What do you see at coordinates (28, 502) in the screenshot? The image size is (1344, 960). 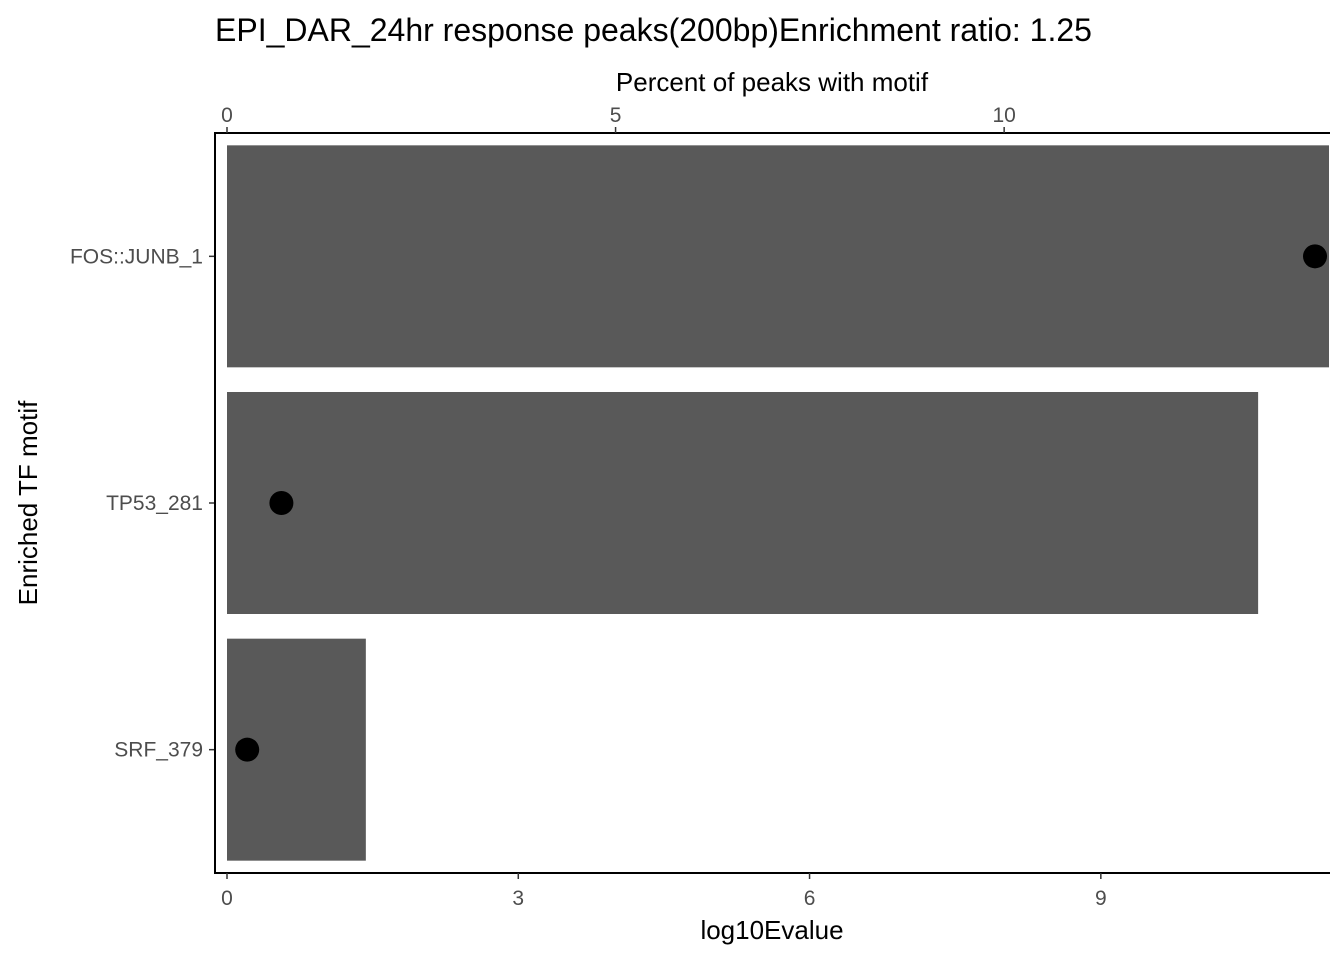 I see `y-axis-title: Enriched TF motif` at bounding box center [28, 502].